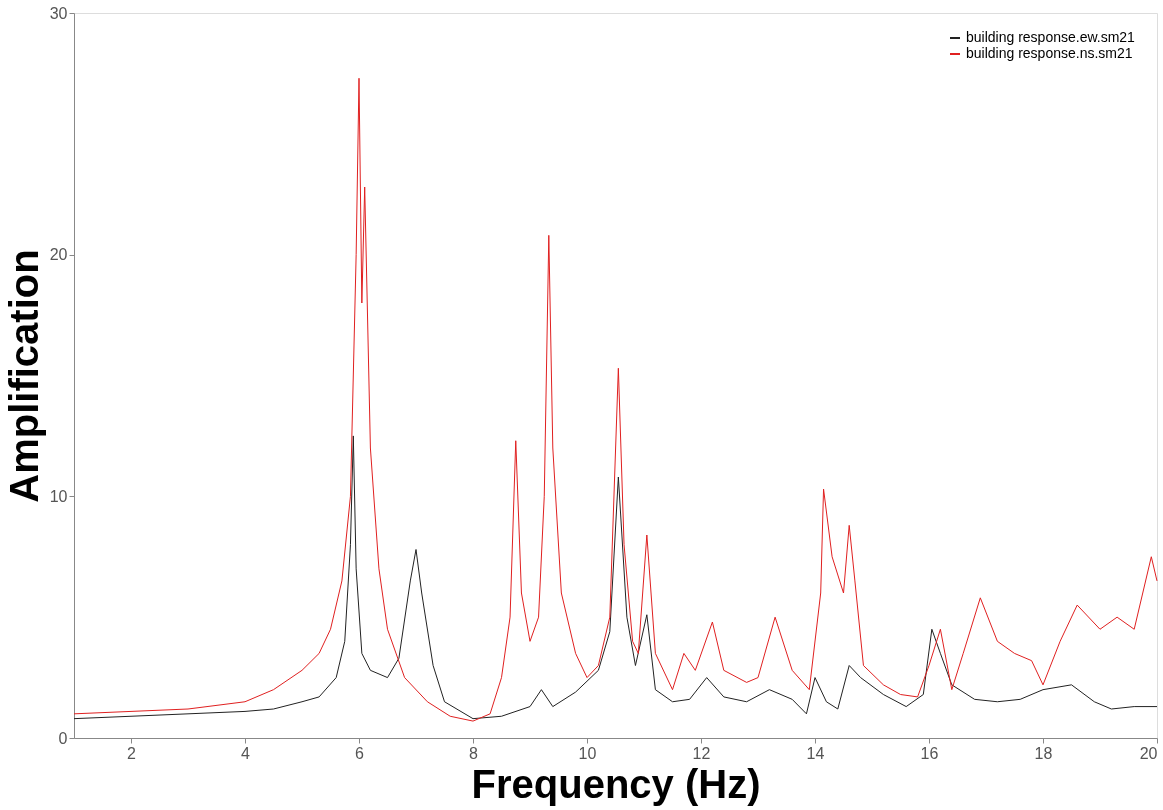 Image resolution: width=1163 pixels, height=810 pixels. What do you see at coordinates (58, 13) in the screenshot?
I see `y-tick-label: 30` at bounding box center [58, 13].